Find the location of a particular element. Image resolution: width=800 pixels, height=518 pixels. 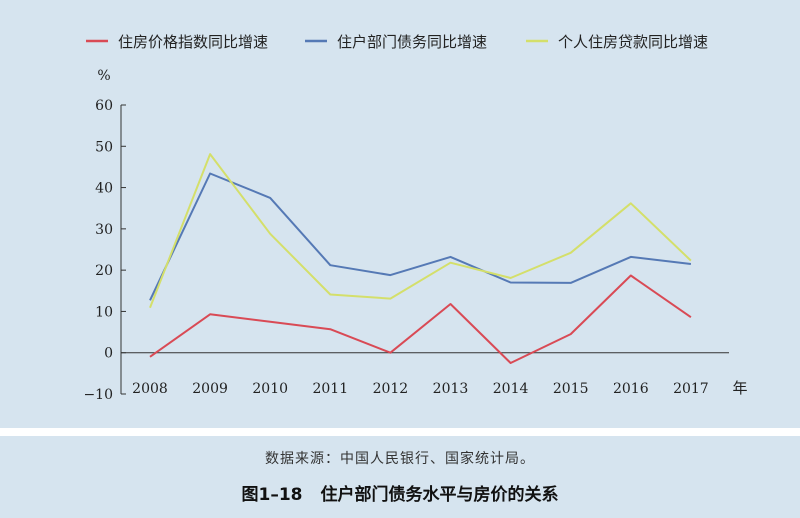

x-tick-label: 2012 is located at coordinates (391, 389).